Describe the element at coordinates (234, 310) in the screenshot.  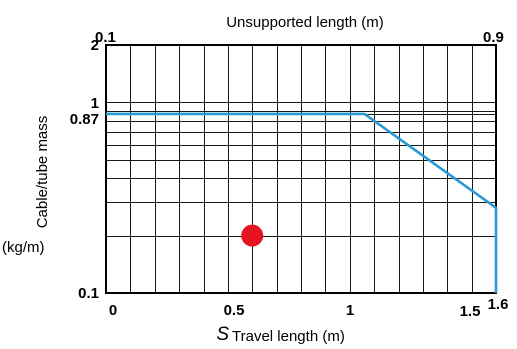
I see `x-tick-05: 0.5` at that location.